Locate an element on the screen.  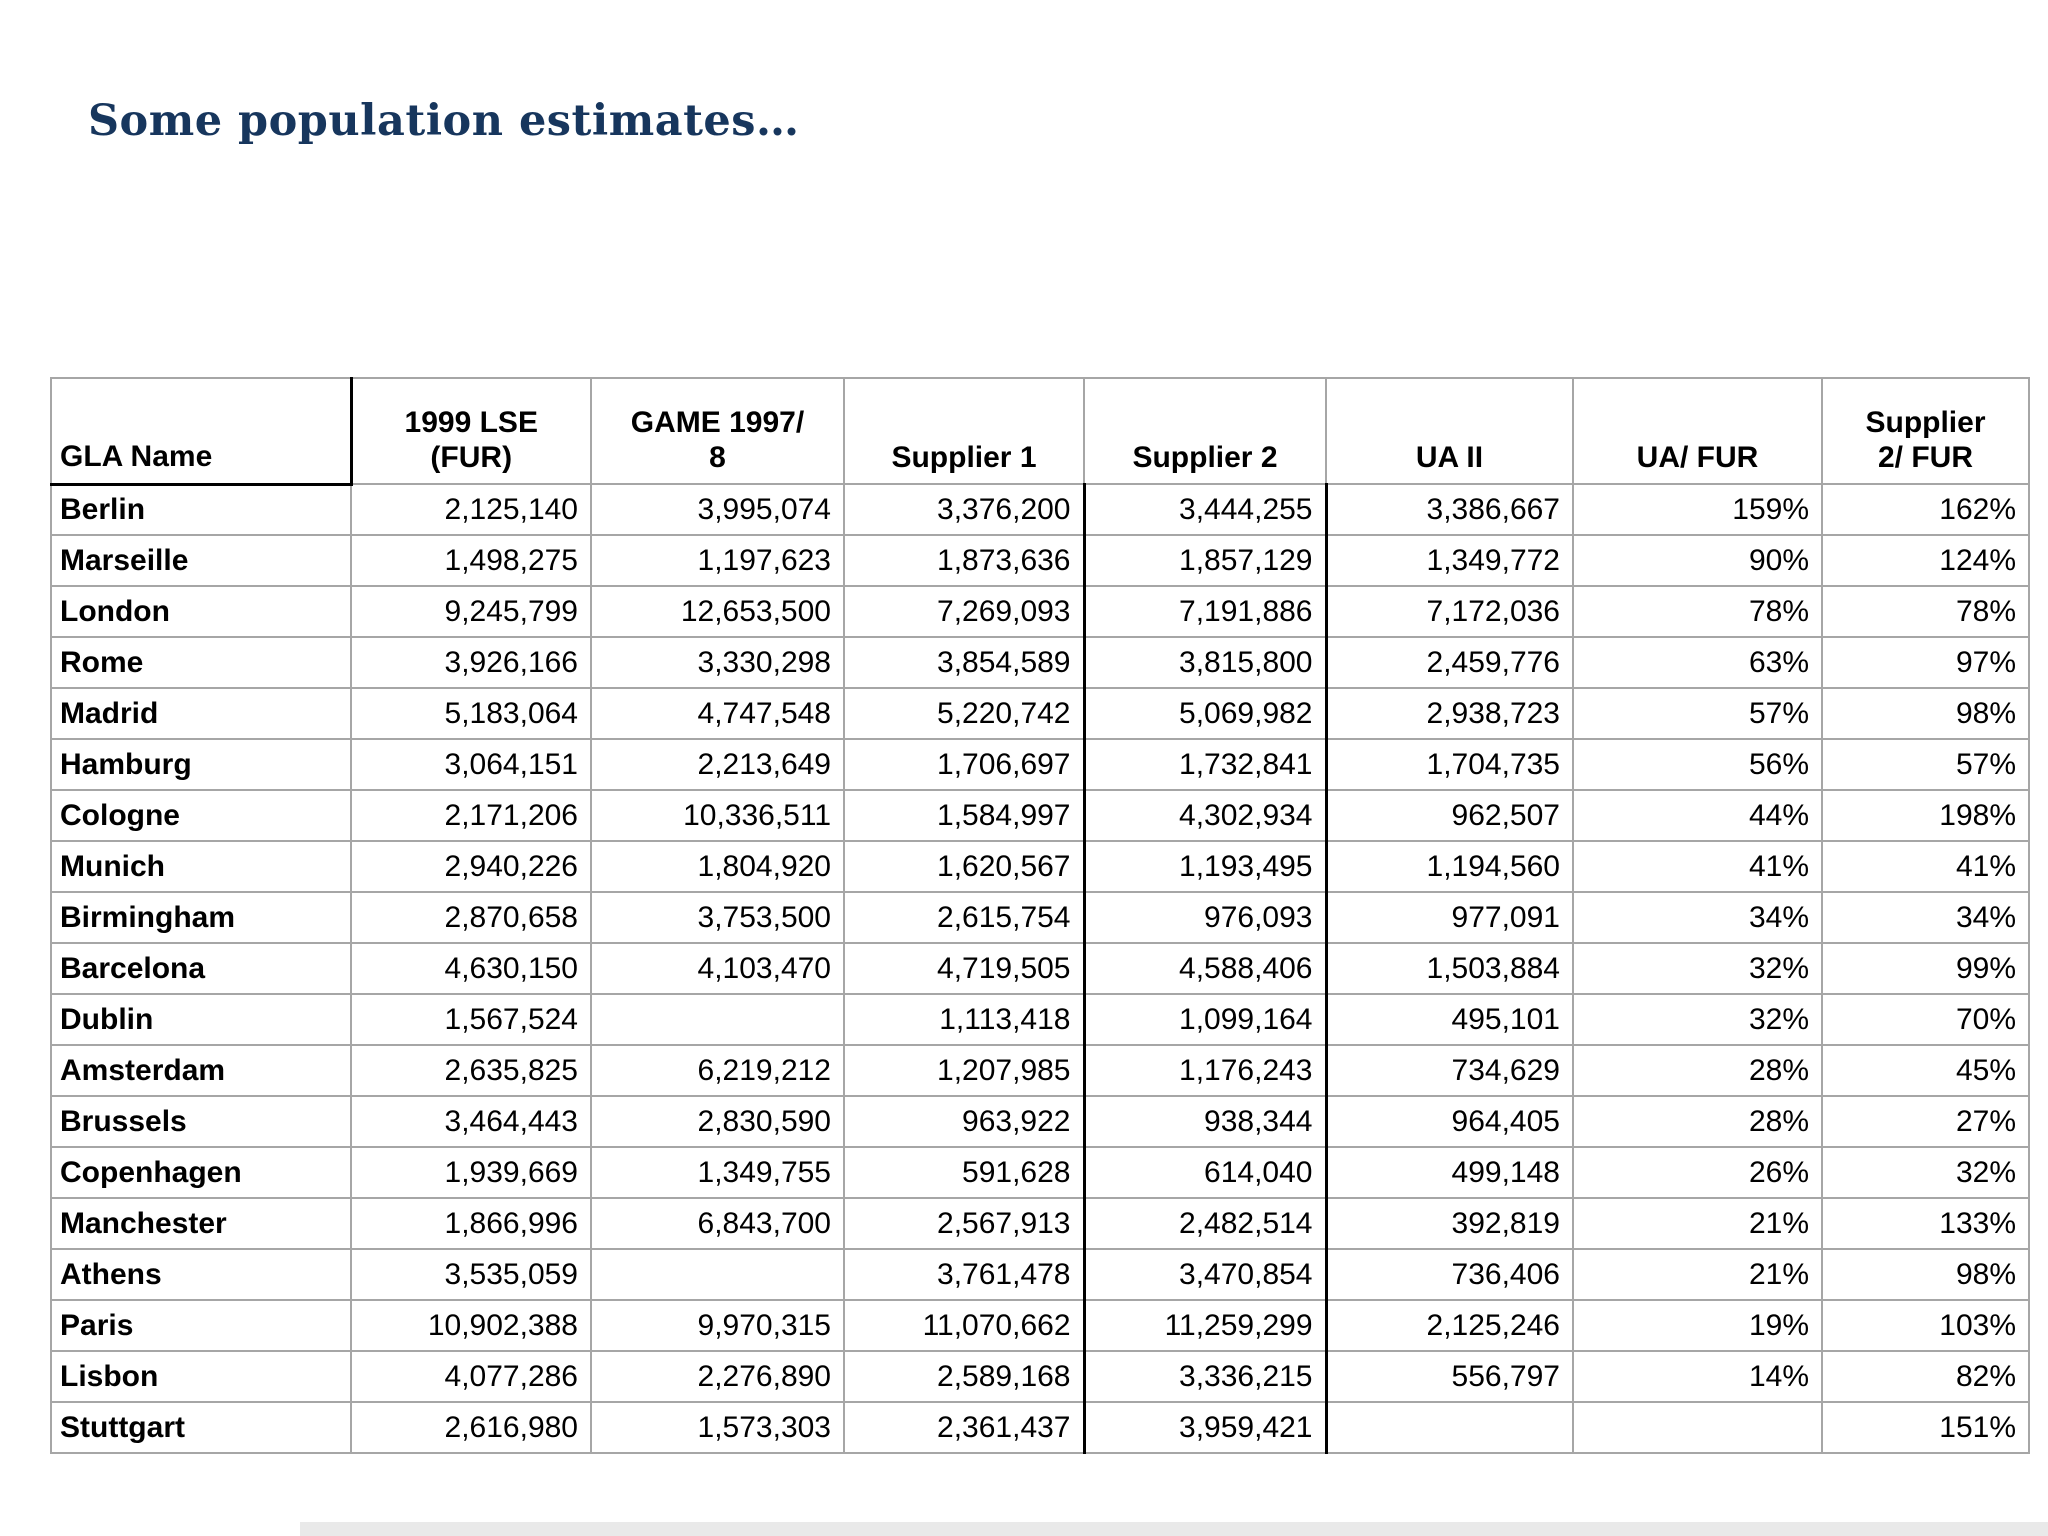
value-cell: 7,269,093 is located at coordinates (964, 611).